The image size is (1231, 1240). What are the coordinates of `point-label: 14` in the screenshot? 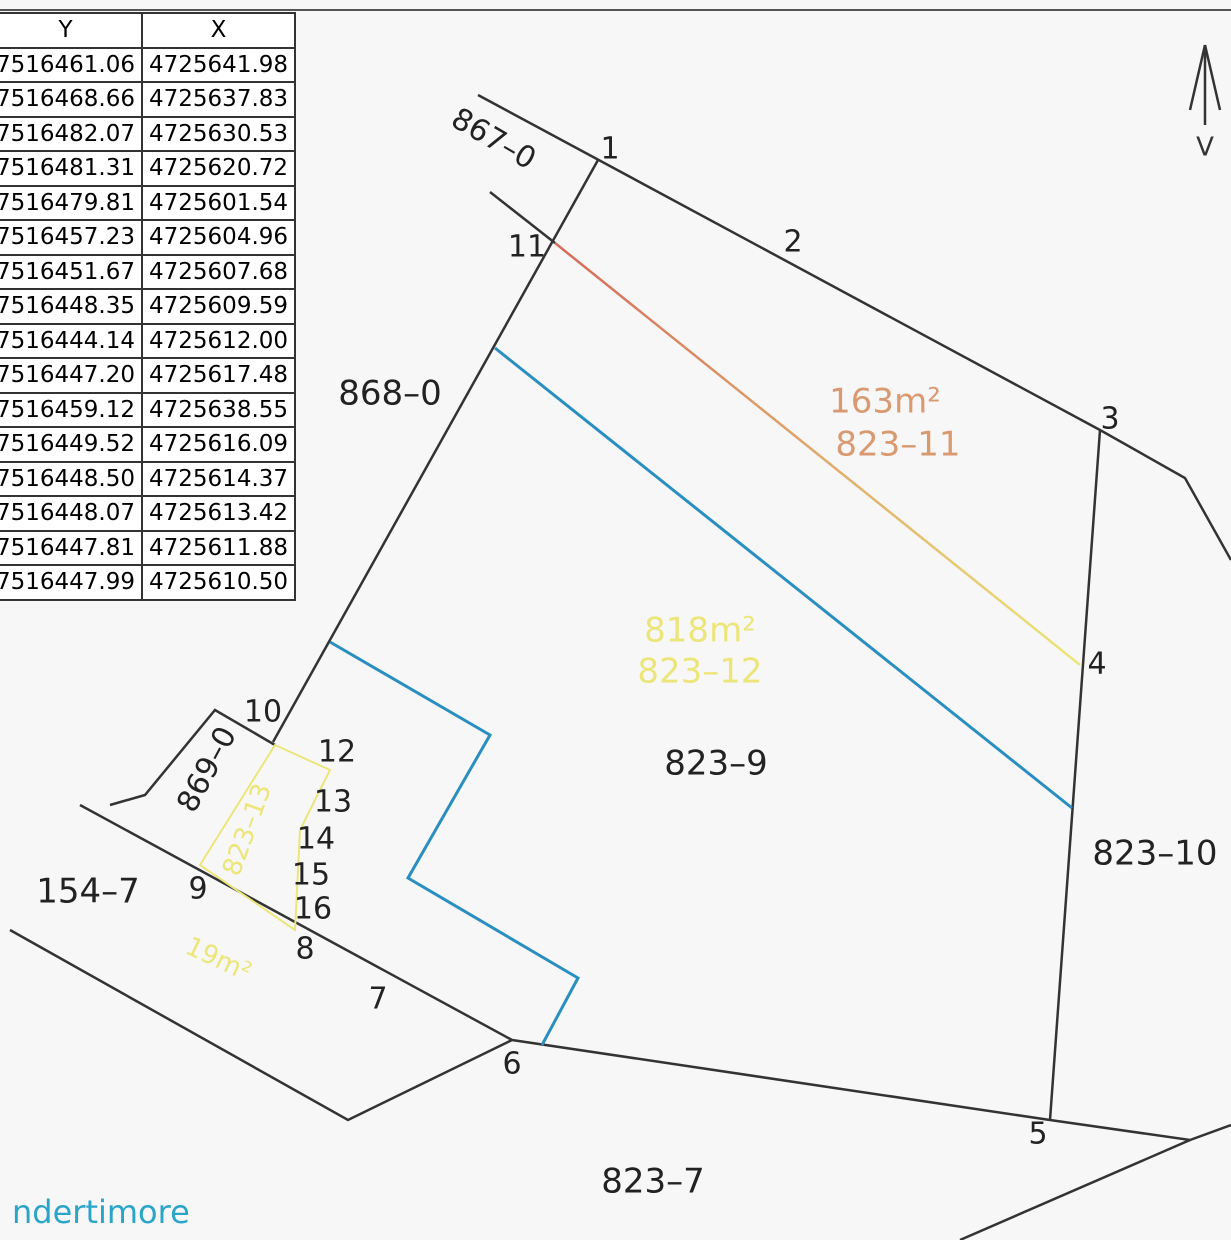 It's located at (316, 839).